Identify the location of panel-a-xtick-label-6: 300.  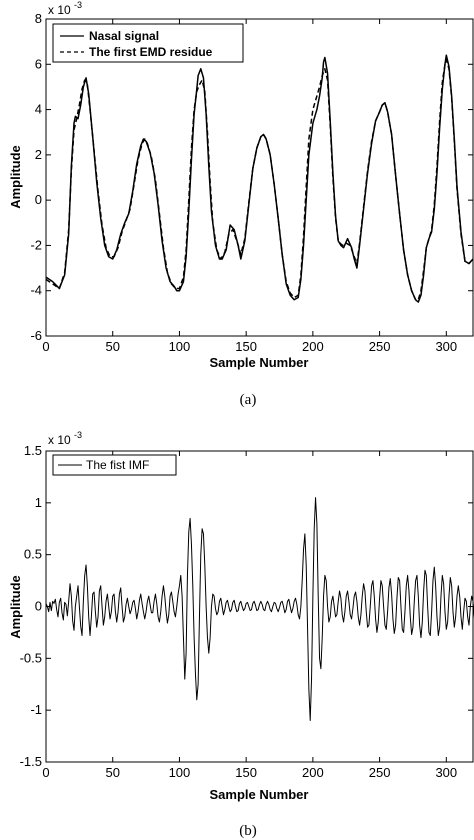
(446, 346).